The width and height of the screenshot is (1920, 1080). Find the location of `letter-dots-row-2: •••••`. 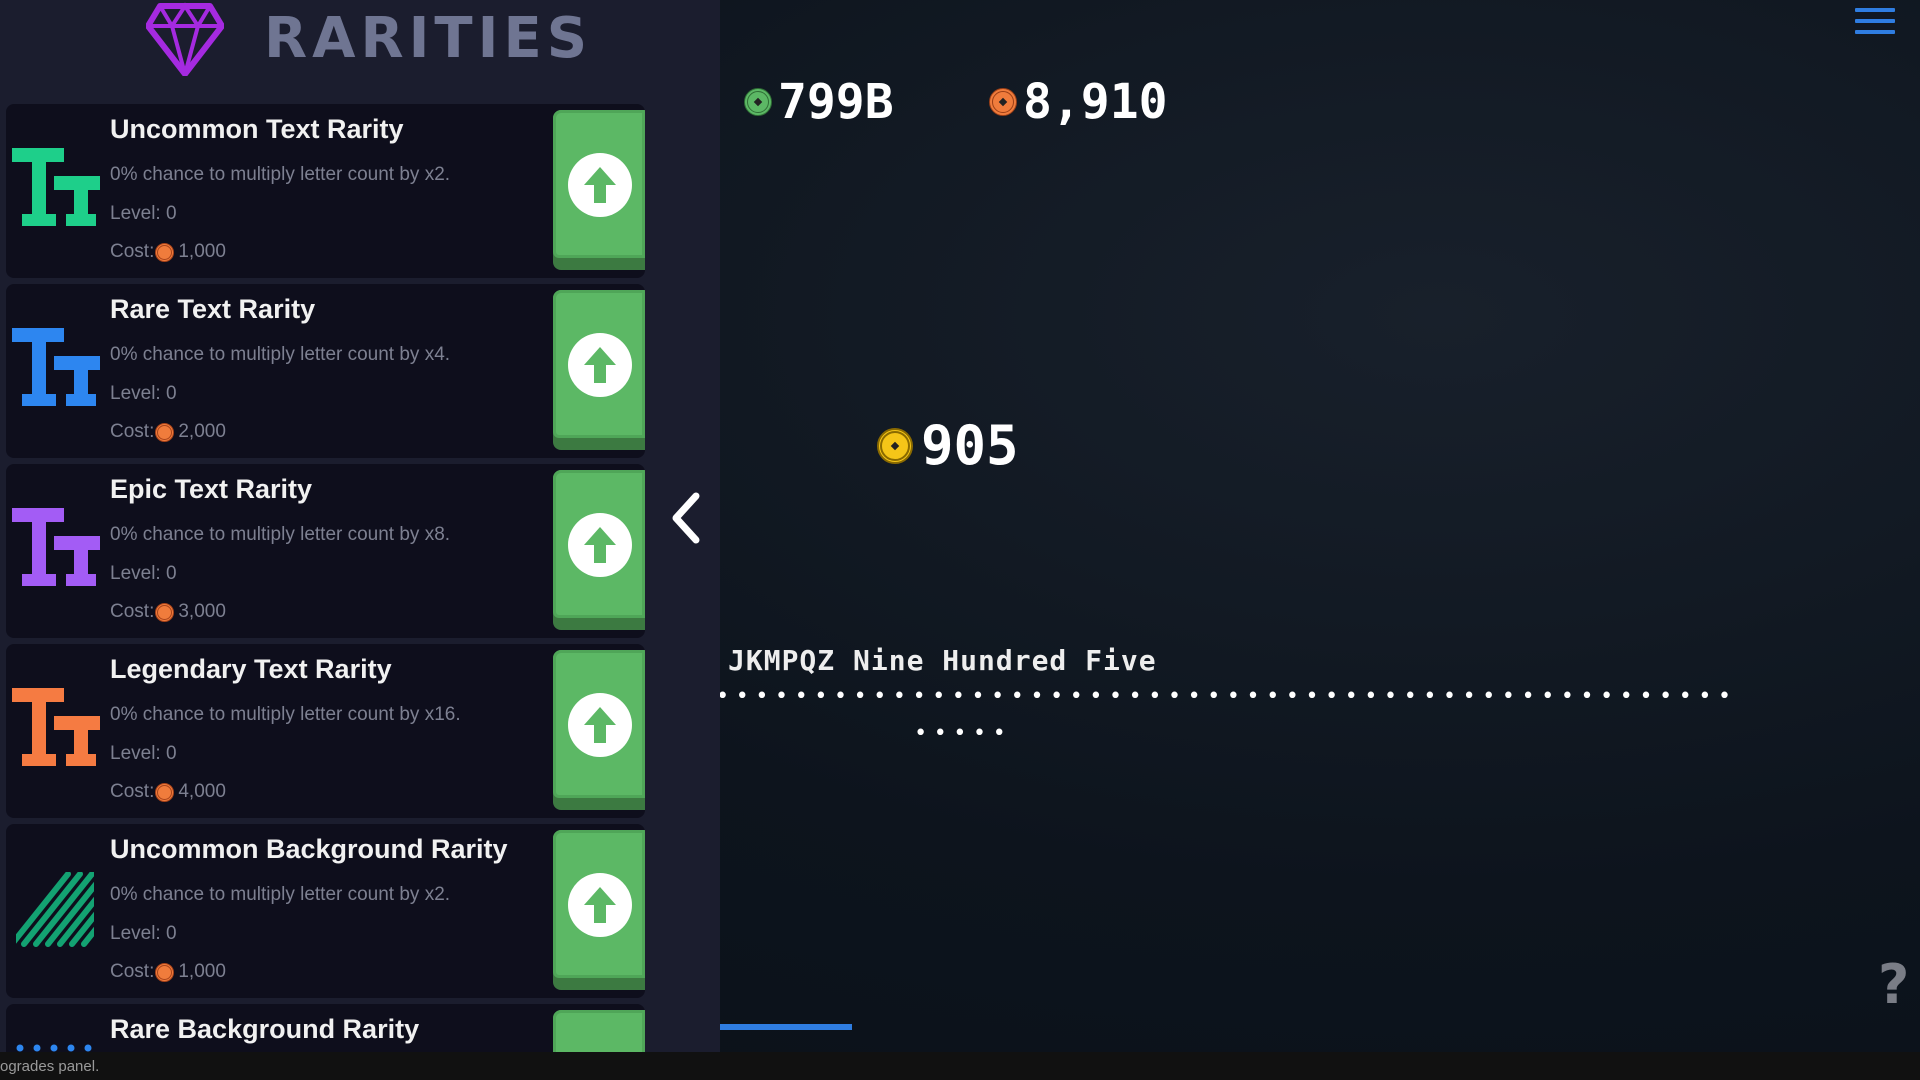

letter-dots-row-2: ••••• is located at coordinates (963, 733).